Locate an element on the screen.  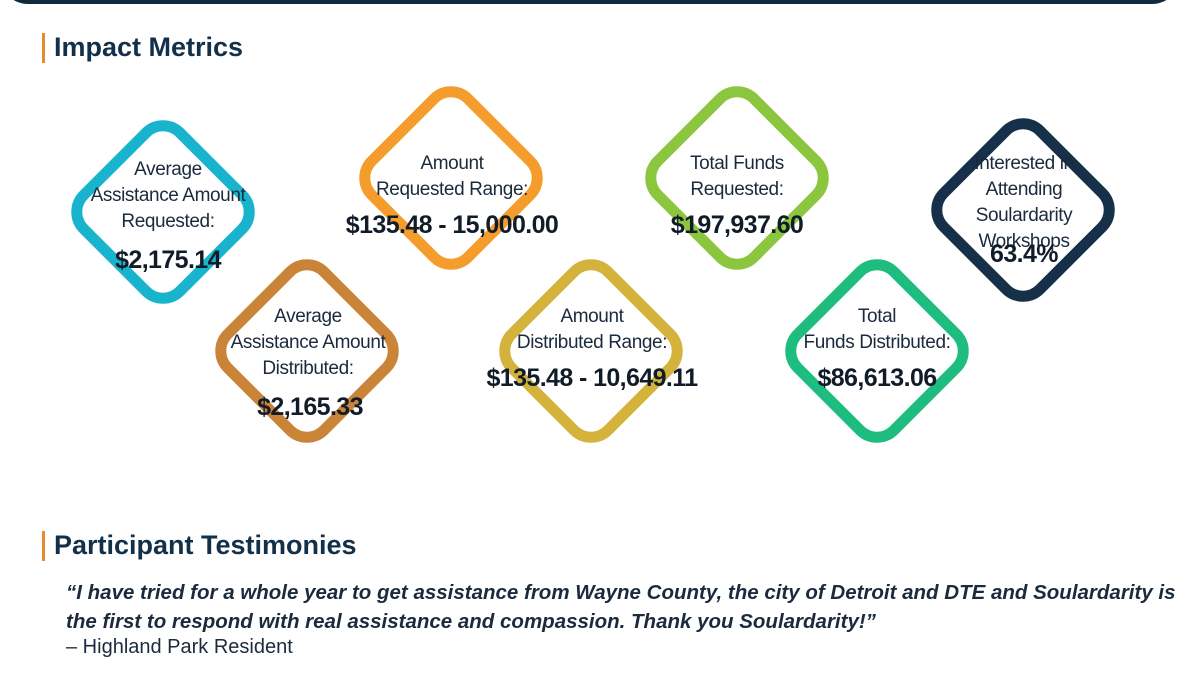
metric-avg-requested-label: Average Assistance Amount Requested: is located at coordinates (168, 195).